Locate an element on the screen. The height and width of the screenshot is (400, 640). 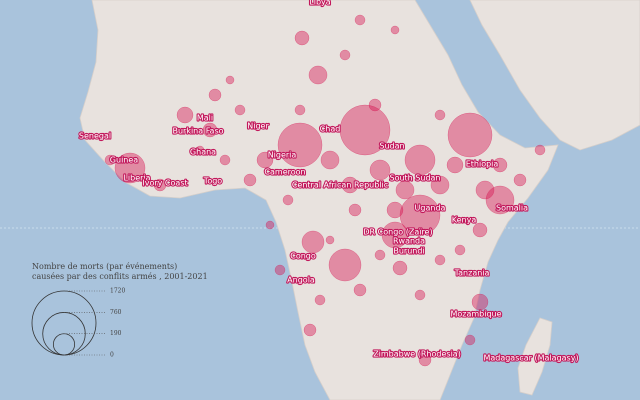
arabia is located at coordinates (554, 75).